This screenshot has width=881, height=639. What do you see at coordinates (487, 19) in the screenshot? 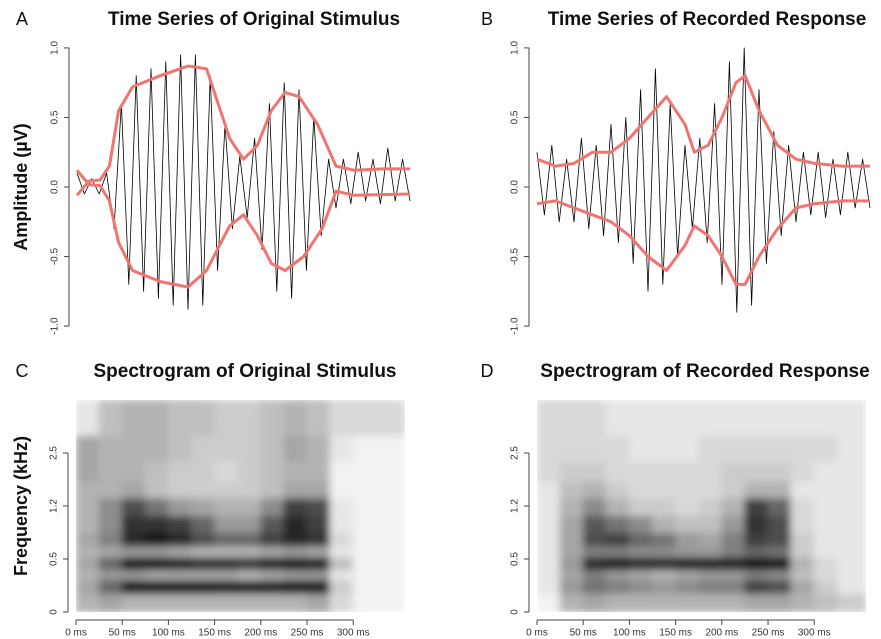
I see `panel-letter: B` at bounding box center [487, 19].